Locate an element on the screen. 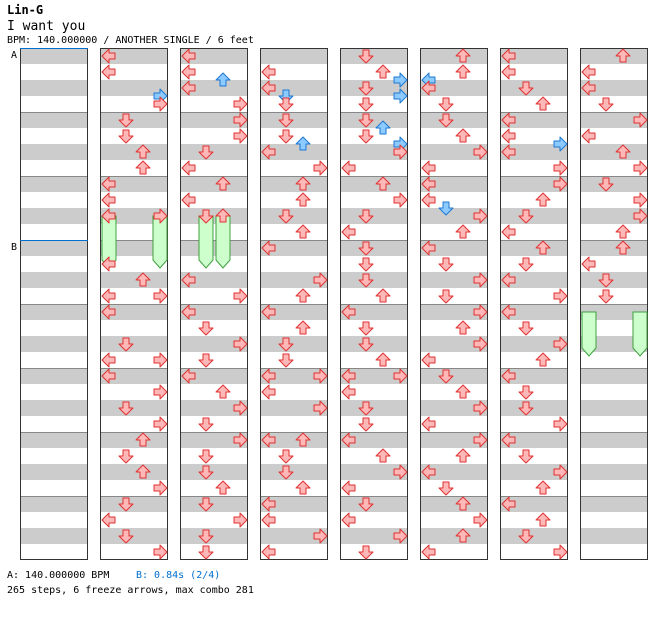 This screenshot has height=620, width=672. bpm-a-label: A: 140.000000 BPM is located at coordinates (58, 575).